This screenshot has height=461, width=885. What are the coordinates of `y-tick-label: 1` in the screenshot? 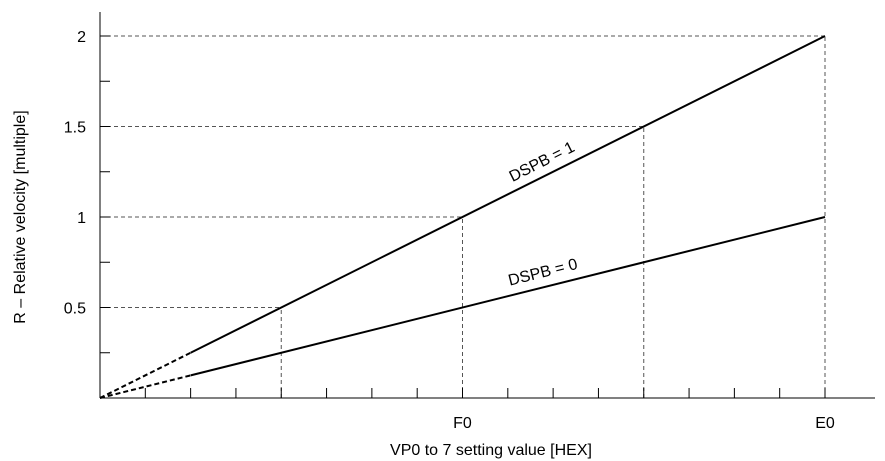 It's located at (81, 218).